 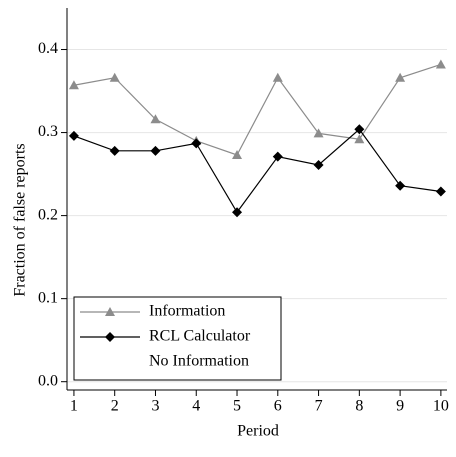 What do you see at coordinates (155, 406) in the screenshot?
I see `x-tick-label: 3` at bounding box center [155, 406].